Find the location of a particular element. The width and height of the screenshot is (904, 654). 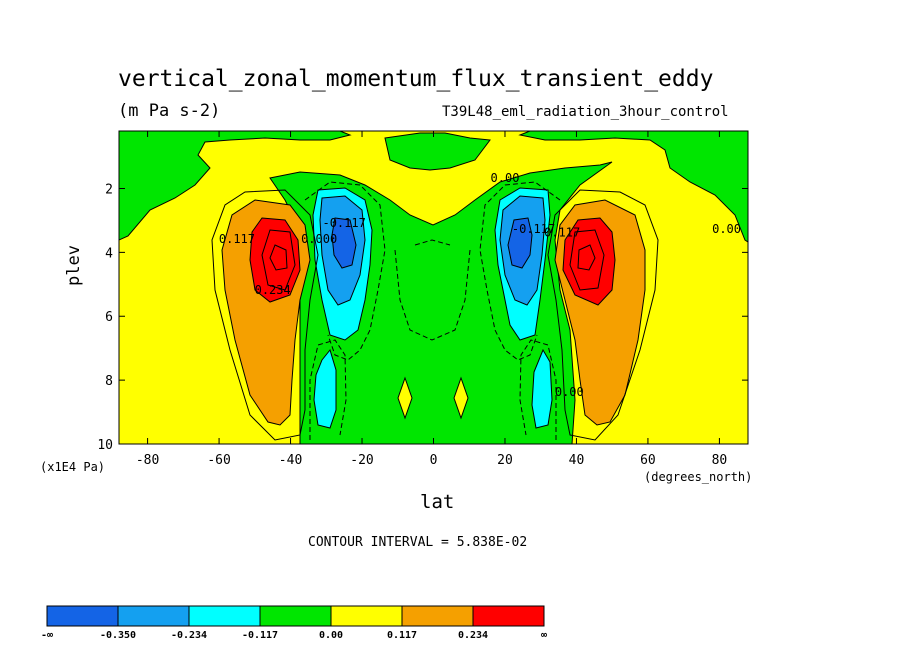

y-tick-label: 10 is located at coordinates (105, 445).